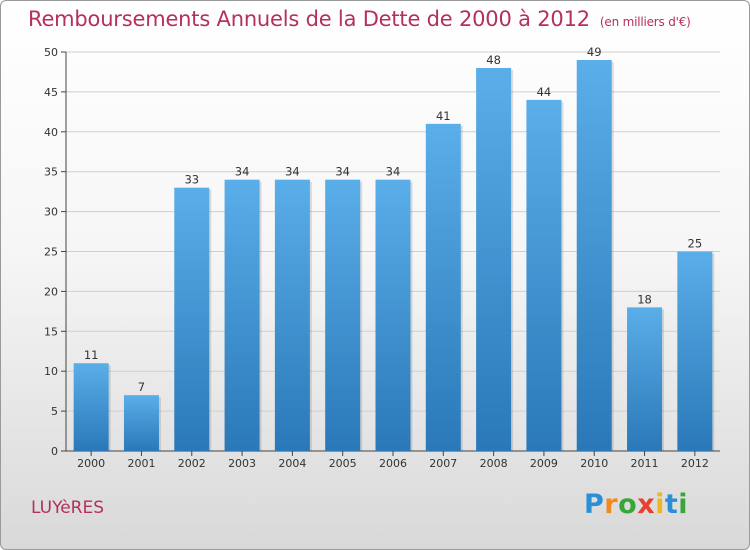 The width and height of the screenshot is (750, 550). I want to click on x-tick-label: 2003, so click(242, 463).